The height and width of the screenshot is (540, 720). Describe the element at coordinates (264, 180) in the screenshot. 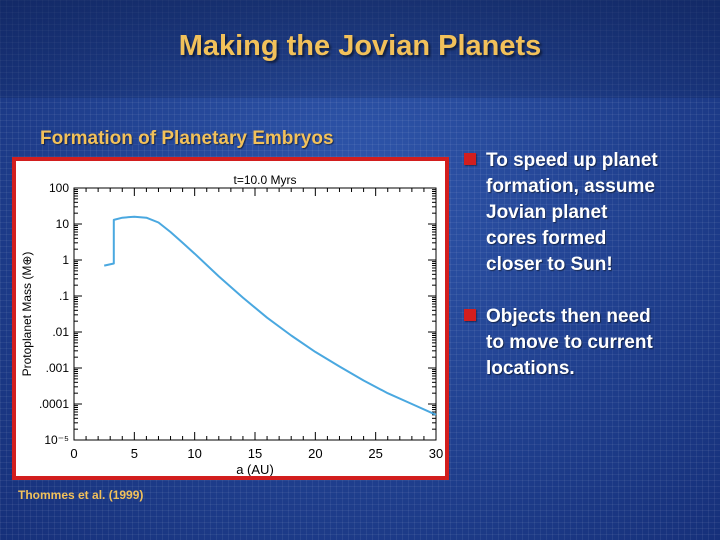

I see `chart-title: t=10.0 Myrs` at that location.